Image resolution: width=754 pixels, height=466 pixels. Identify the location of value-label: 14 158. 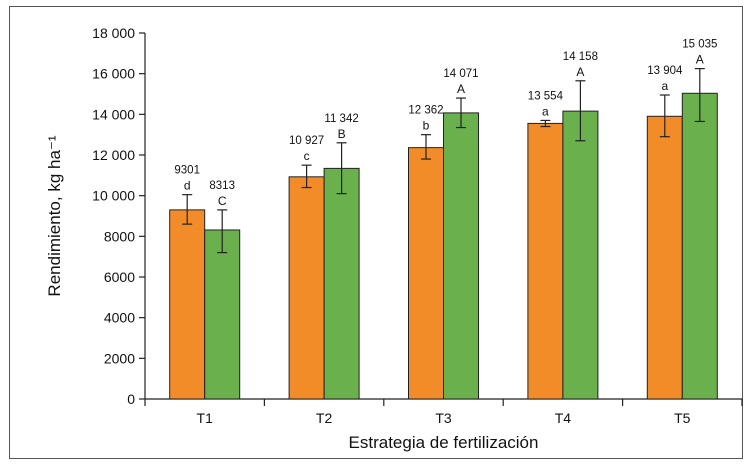
(580, 57).